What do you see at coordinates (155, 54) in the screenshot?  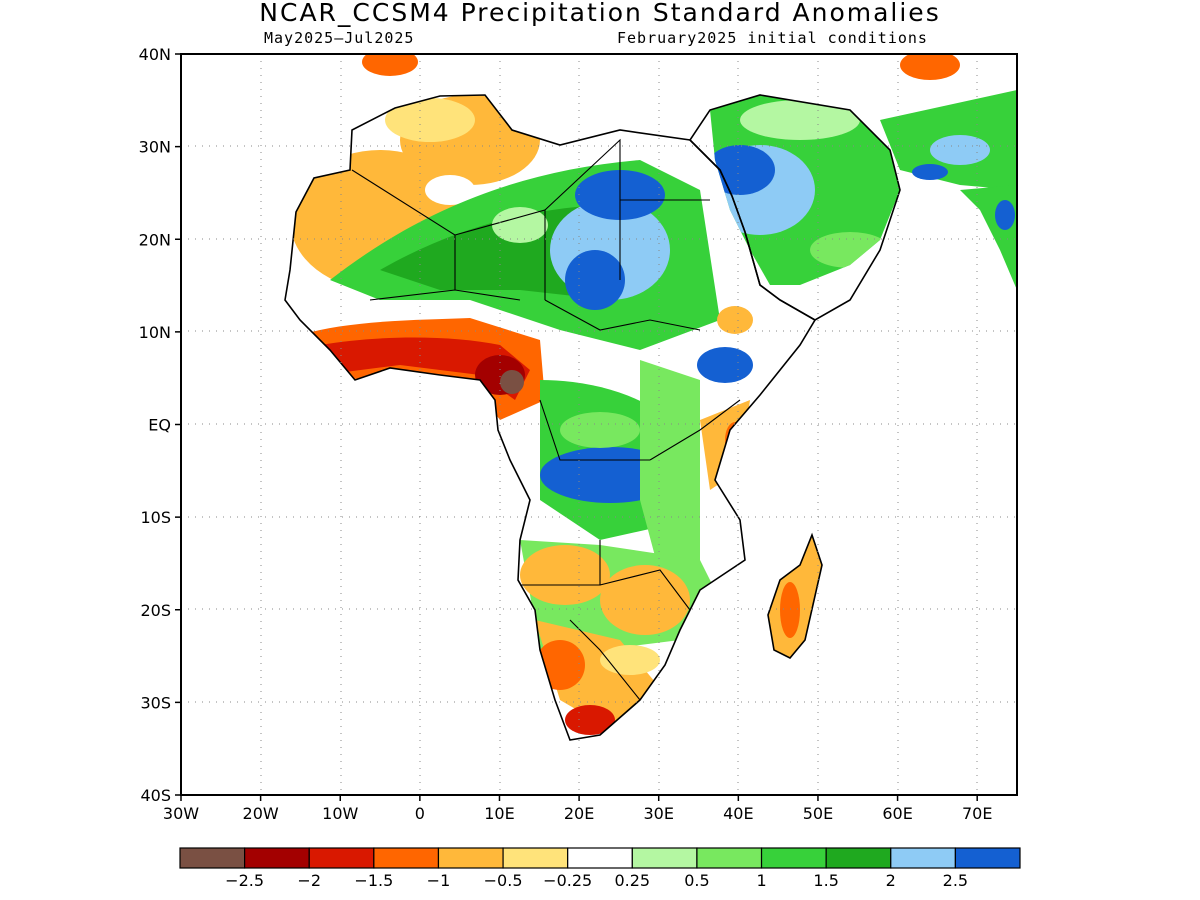 I see `lat-label: 40N` at bounding box center [155, 54].